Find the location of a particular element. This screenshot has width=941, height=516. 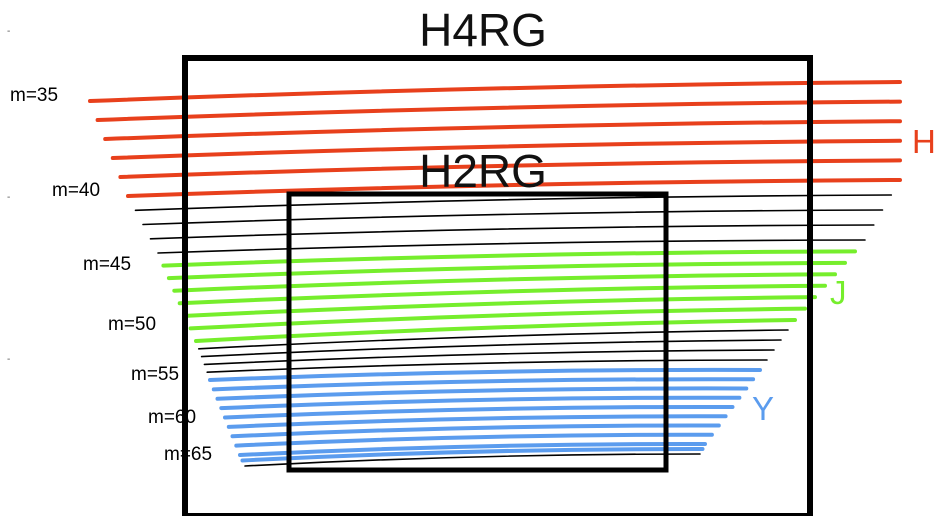

order-trace-m38 is located at coordinates (506, 149).